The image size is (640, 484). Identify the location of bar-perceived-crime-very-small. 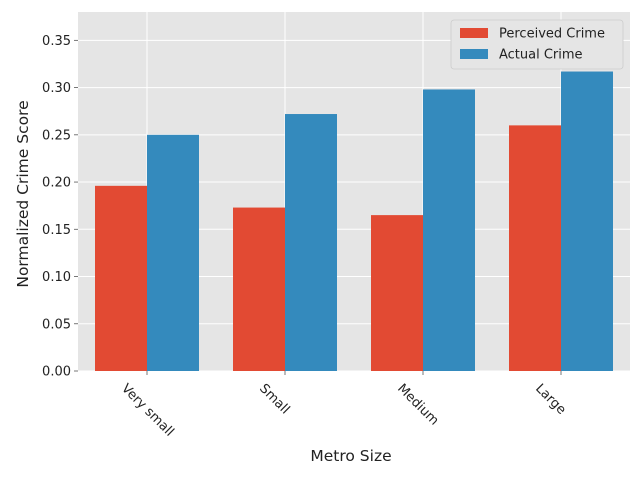
(121, 278).